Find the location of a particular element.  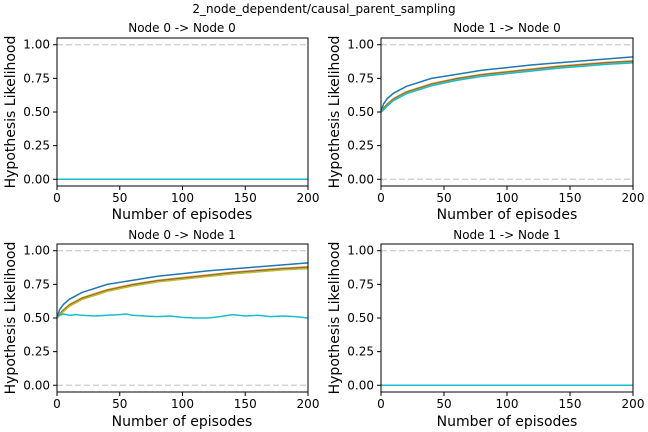

subplot-title: Node 0 -> Node 1 is located at coordinates (182, 235).